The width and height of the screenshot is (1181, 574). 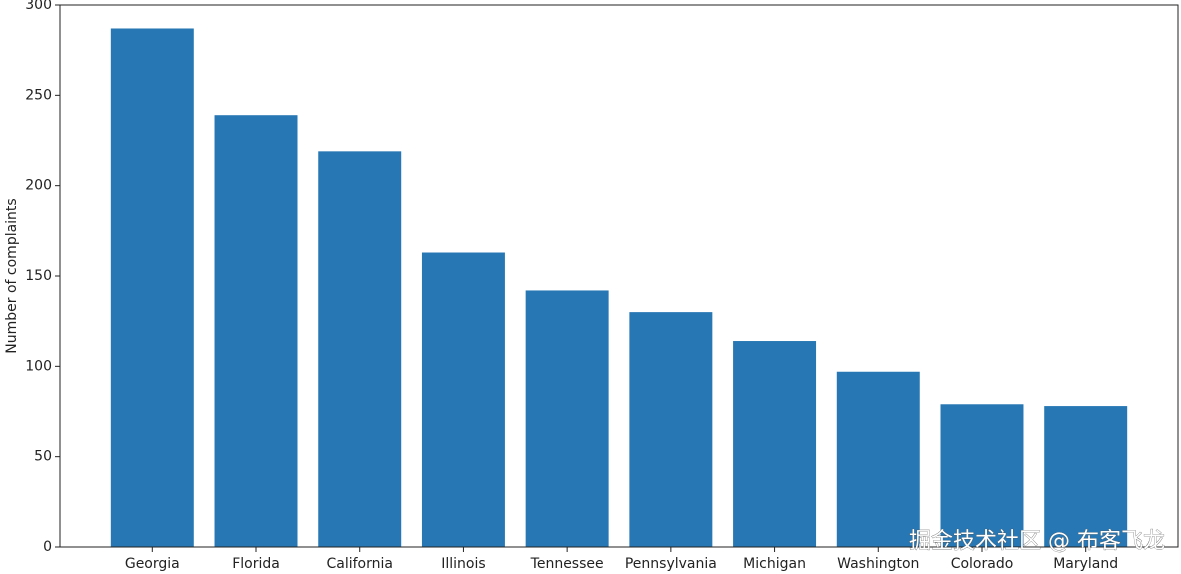 I want to click on y-axis-label: Number of complaints, so click(x=12, y=275).